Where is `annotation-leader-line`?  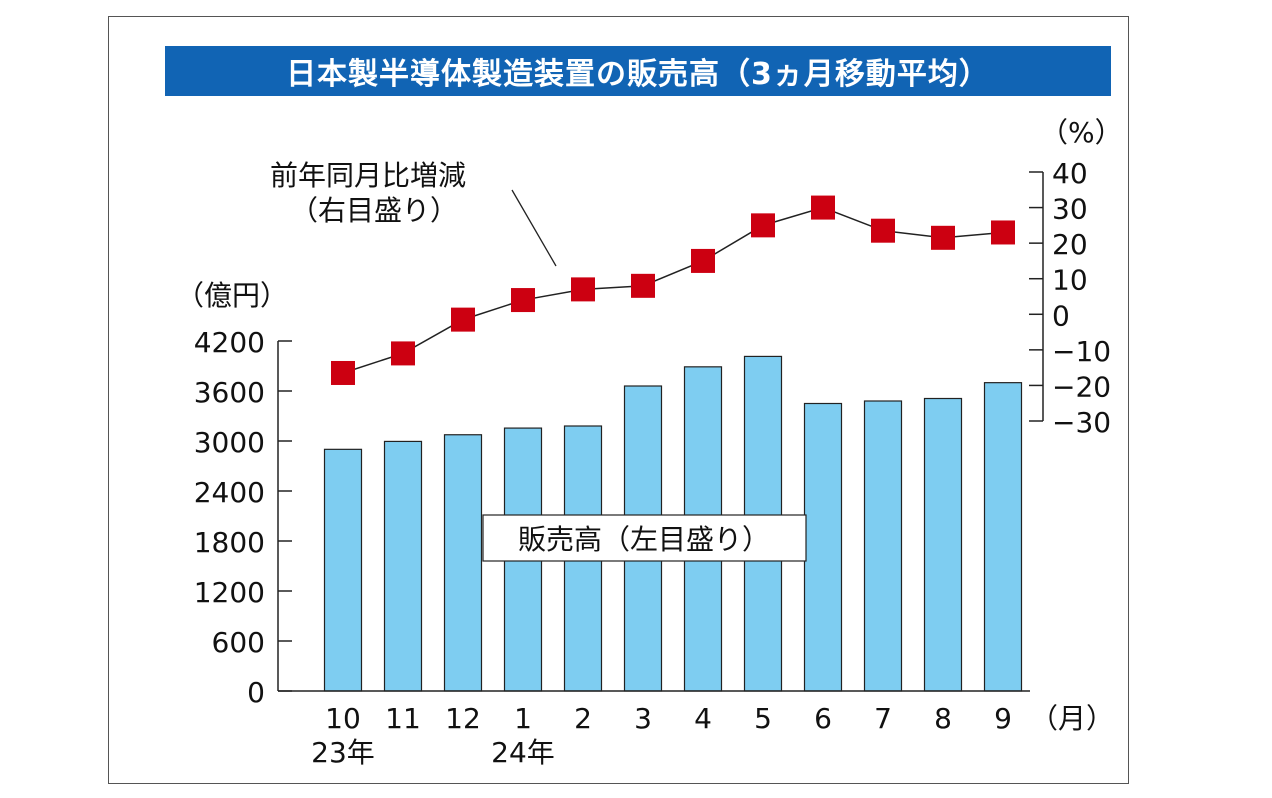
annotation-leader-line is located at coordinates (534, 228).